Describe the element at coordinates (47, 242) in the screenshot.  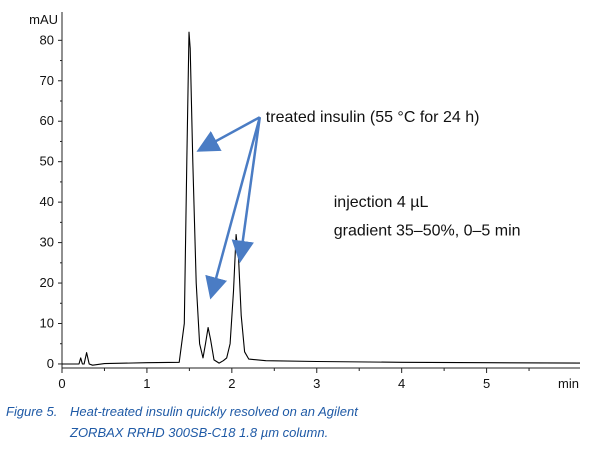
I see `y-tick-label: 30` at that location.